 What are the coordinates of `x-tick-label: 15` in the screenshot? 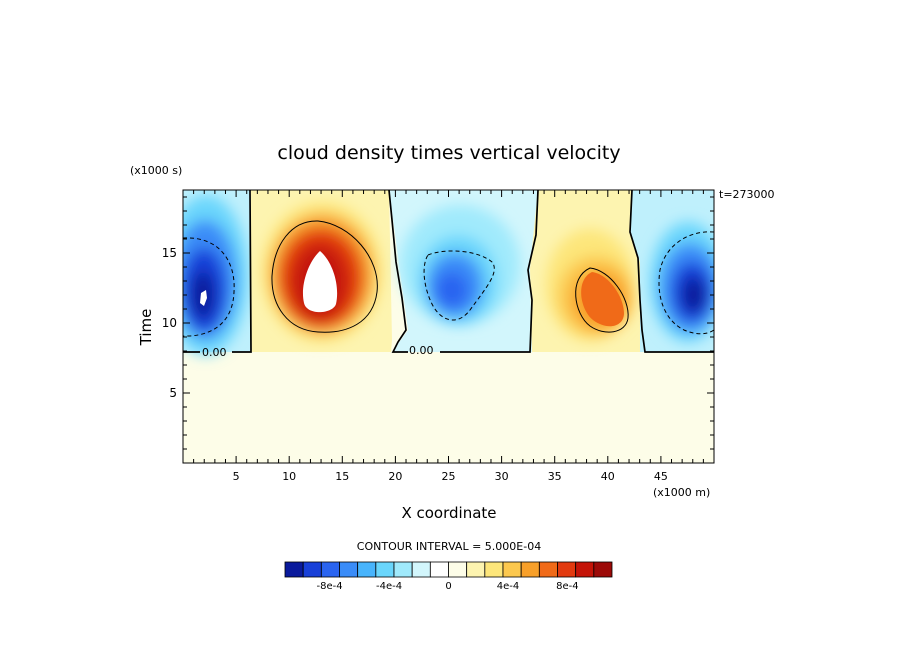 It's located at (342, 476).